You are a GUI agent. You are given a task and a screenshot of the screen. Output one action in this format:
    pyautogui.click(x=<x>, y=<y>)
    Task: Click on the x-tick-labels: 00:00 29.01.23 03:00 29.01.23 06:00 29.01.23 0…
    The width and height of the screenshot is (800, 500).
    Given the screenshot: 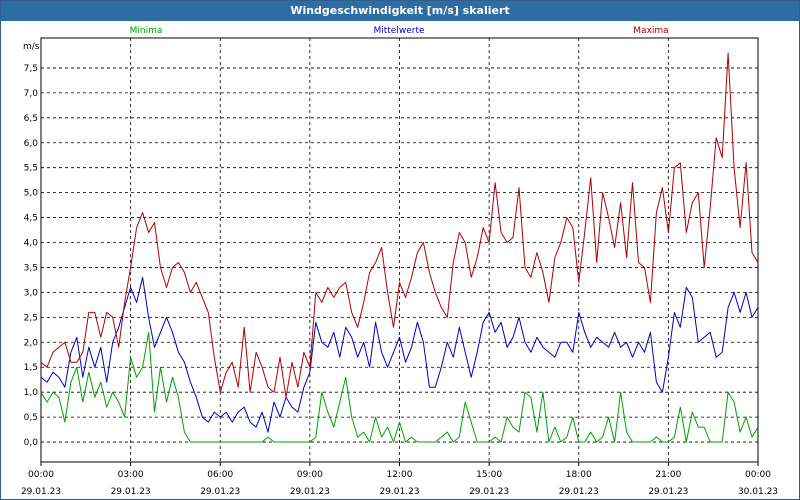 What is the action you would take?
    pyautogui.click(x=399, y=483)
    